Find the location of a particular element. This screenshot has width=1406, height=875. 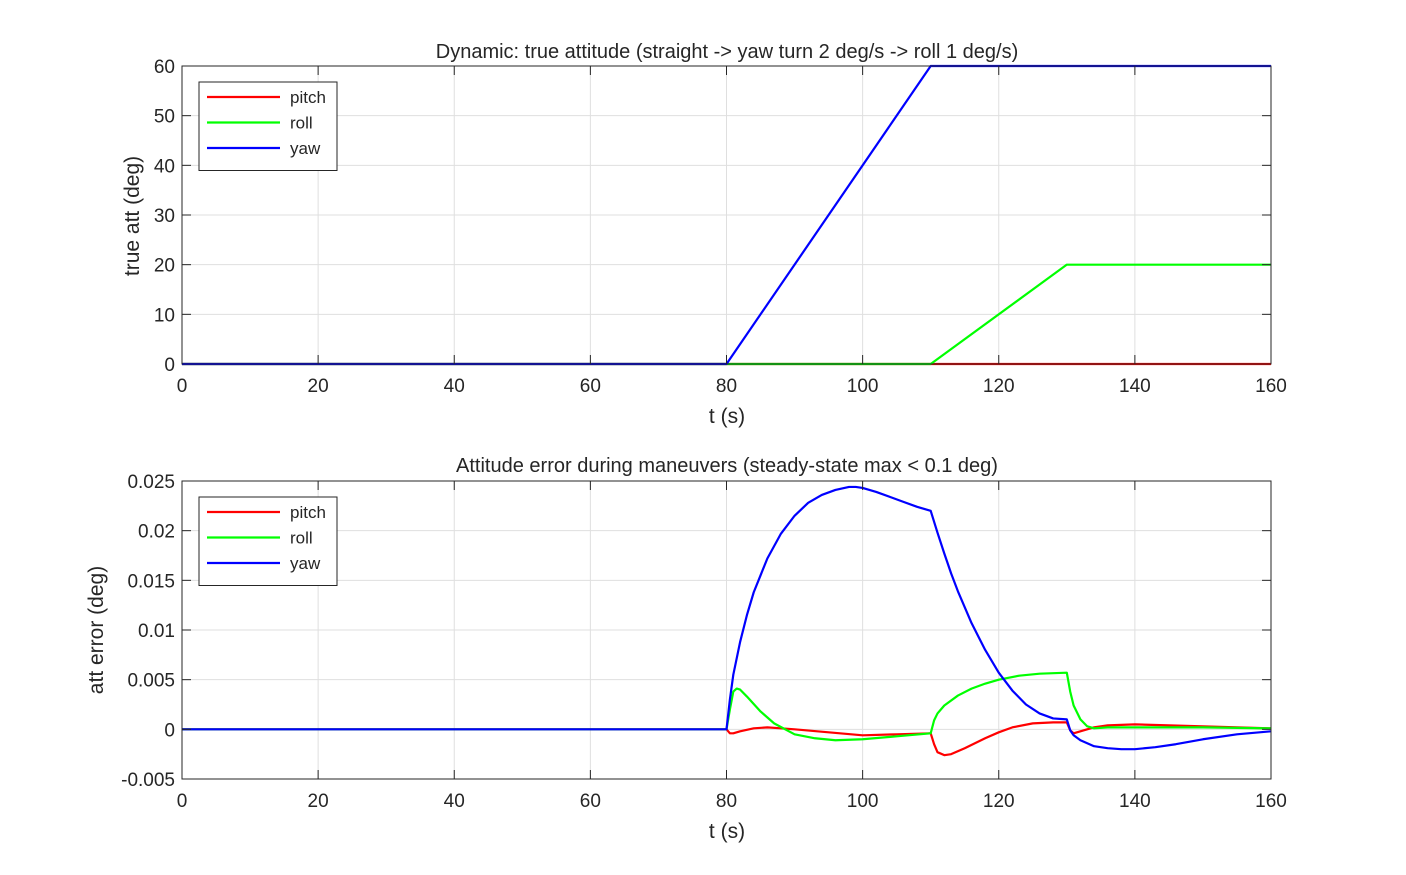

y-tick-label: 50 is located at coordinates (164, 117).